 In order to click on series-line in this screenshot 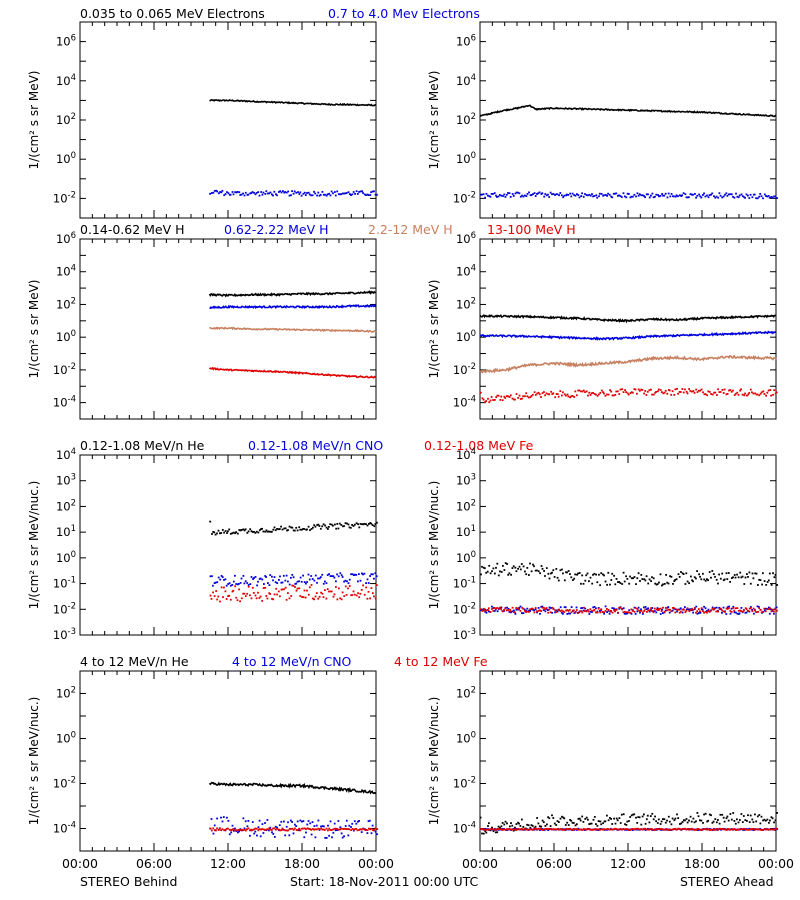, I will do `click(293, 330)`.